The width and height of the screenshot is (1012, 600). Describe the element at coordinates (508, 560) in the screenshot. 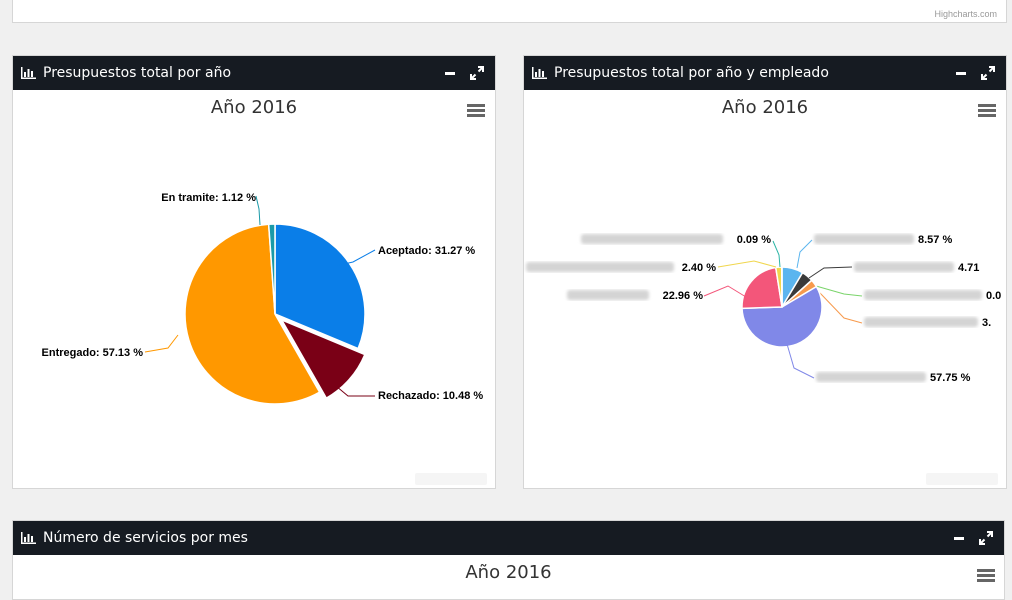

I see `widget-servicios-mes: Número de servicios por mes Año 2016` at that location.